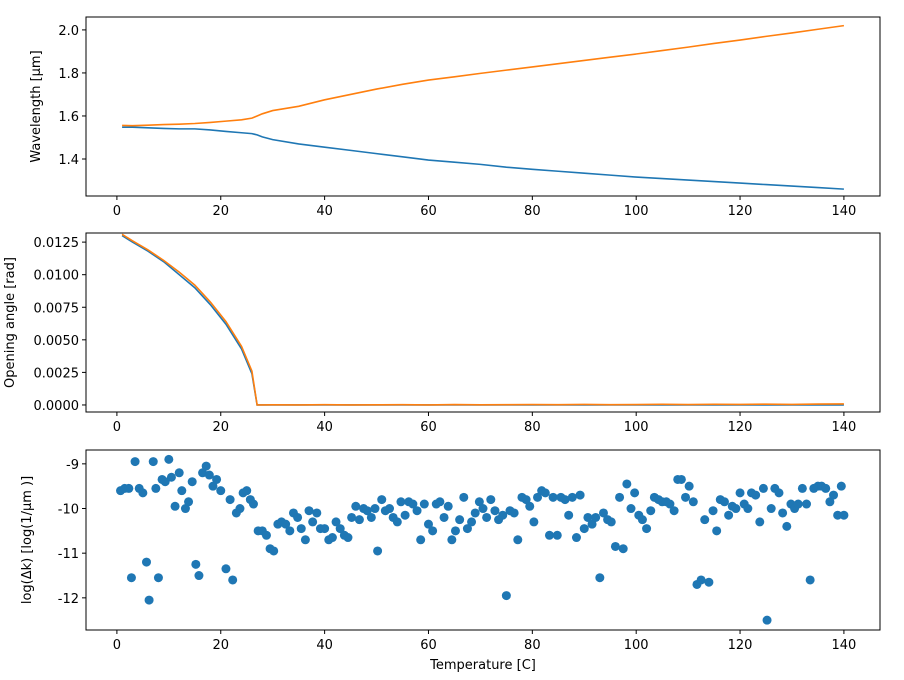  I want to click on y-tick-label: 2.0, so click(68, 31).